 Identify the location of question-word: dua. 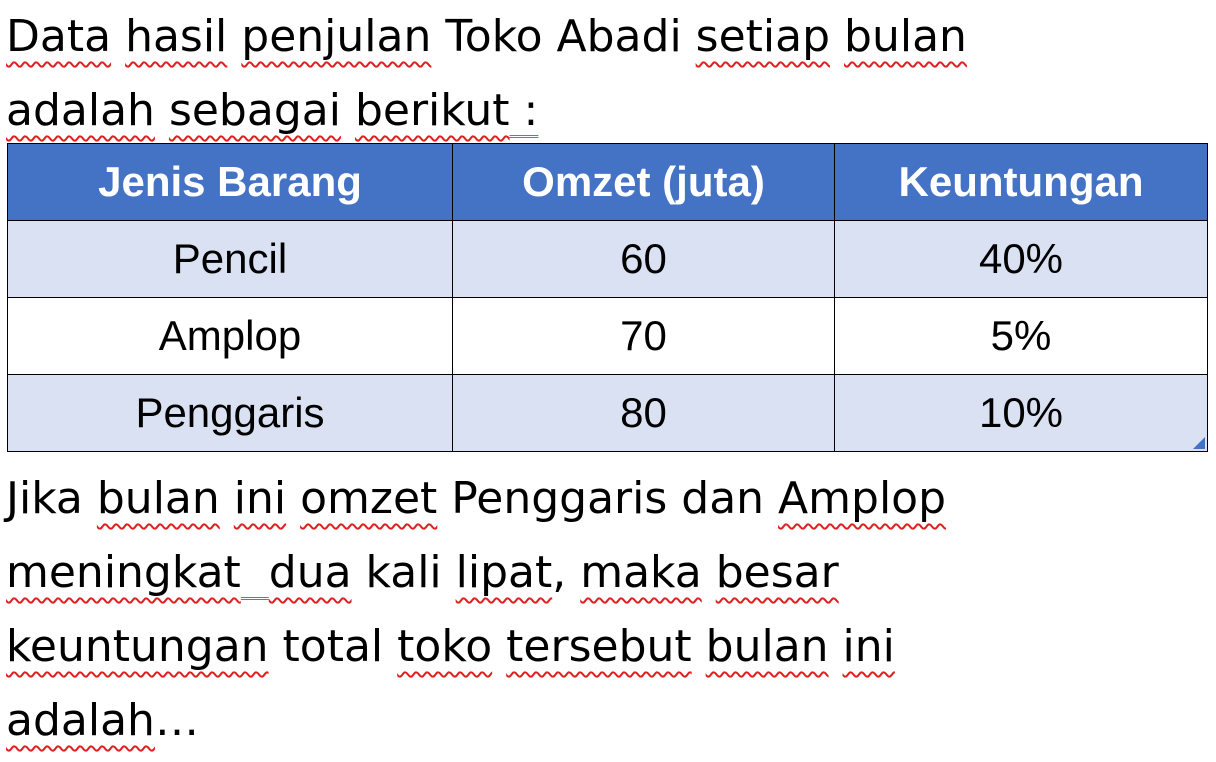
(310, 572).